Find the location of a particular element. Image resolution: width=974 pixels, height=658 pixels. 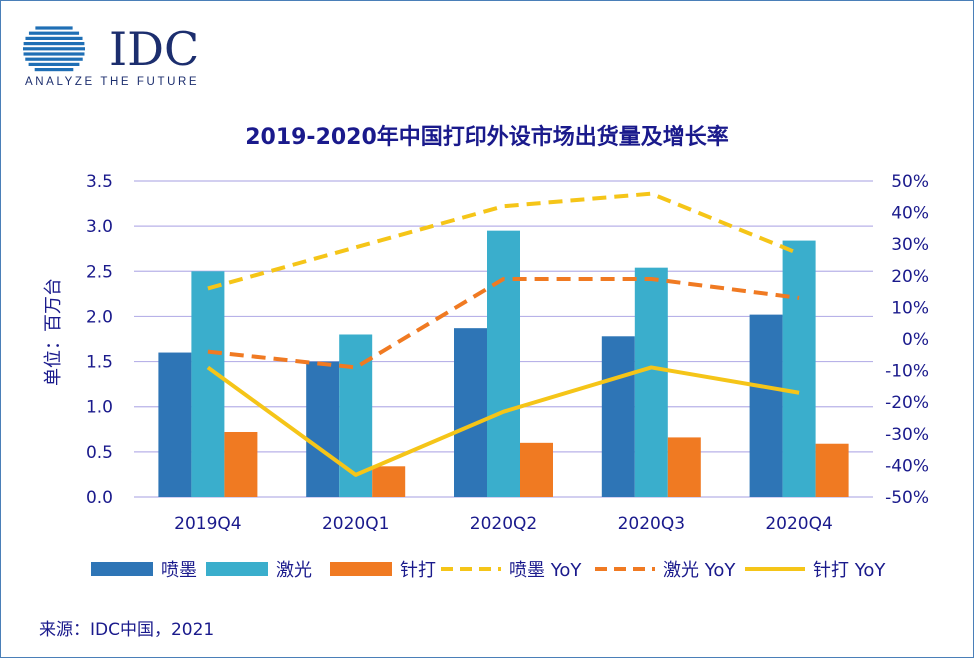

y2-tick-label: -50% is located at coordinates (907, 498).